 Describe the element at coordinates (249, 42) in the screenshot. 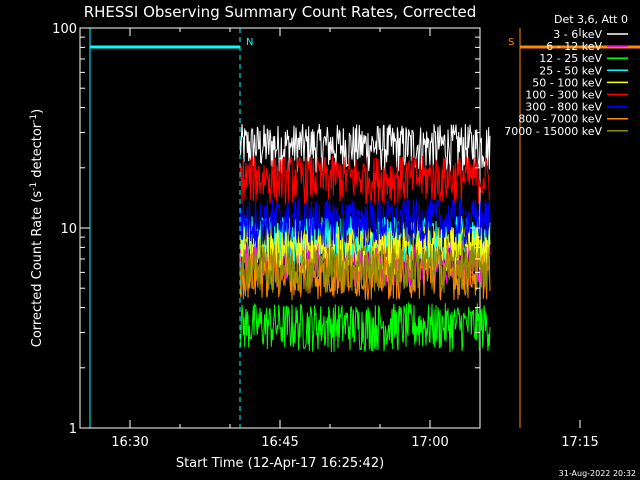

I see `annotation-label-0: N` at that location.